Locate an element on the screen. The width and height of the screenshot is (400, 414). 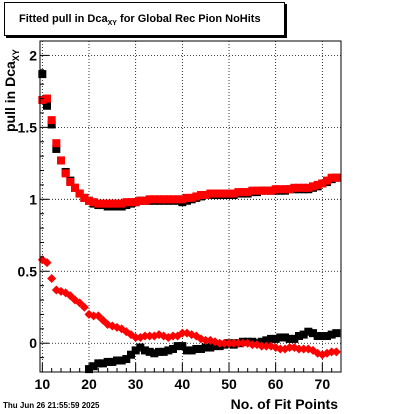
y-axis-label: pull in DcaXY is located at coordinates (11, 90).